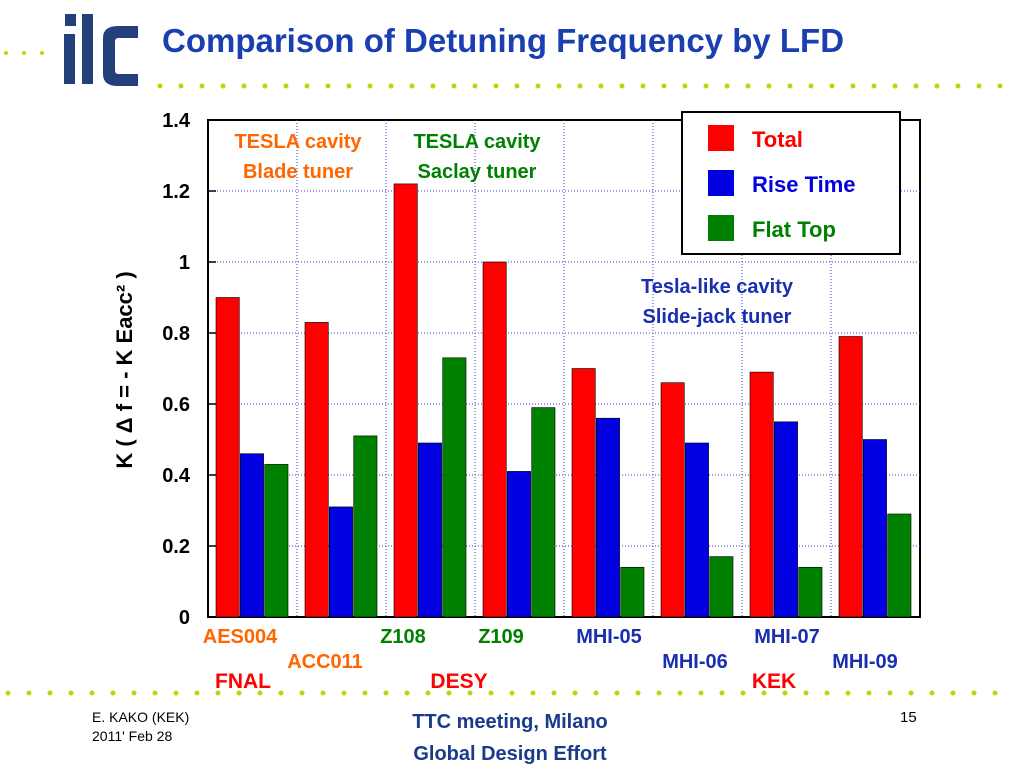  What do you see at coordinates (325, 662) in the screenshot?
I see `category-label-acc011: ACC011` at bounding box center [325, 662].